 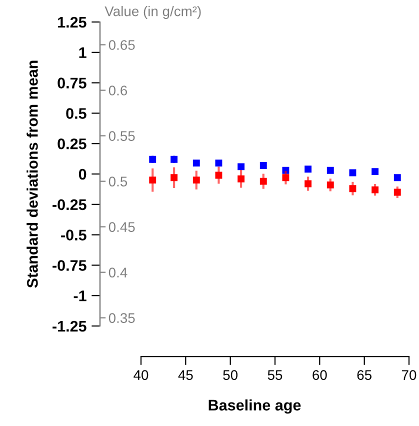 What do you see at coordinates (319, 375) in the screenshot?
I see `x-tick-label: 60` at bounding box center [319, 375].